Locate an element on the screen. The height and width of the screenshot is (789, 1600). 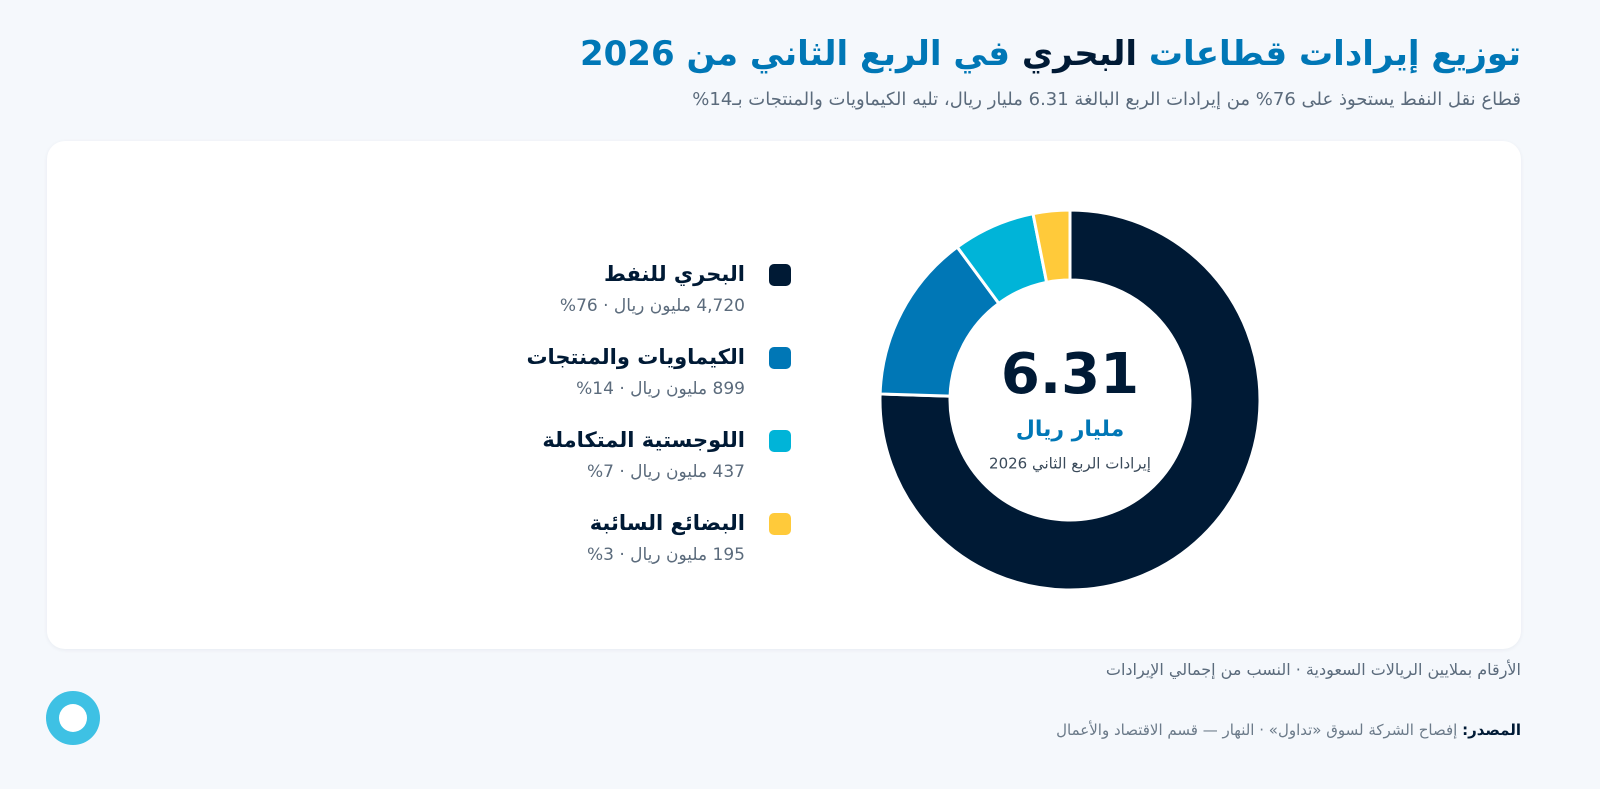
center-unit: مليار ريال is located at coordinates (1070, 429).